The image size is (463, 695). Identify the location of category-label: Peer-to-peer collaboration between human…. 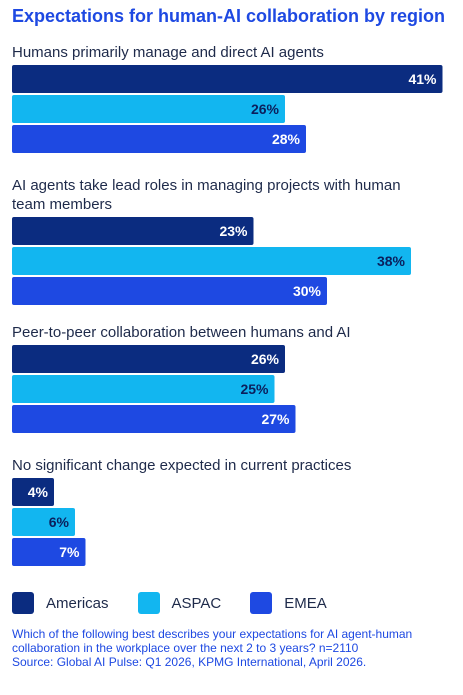
(181, 332).